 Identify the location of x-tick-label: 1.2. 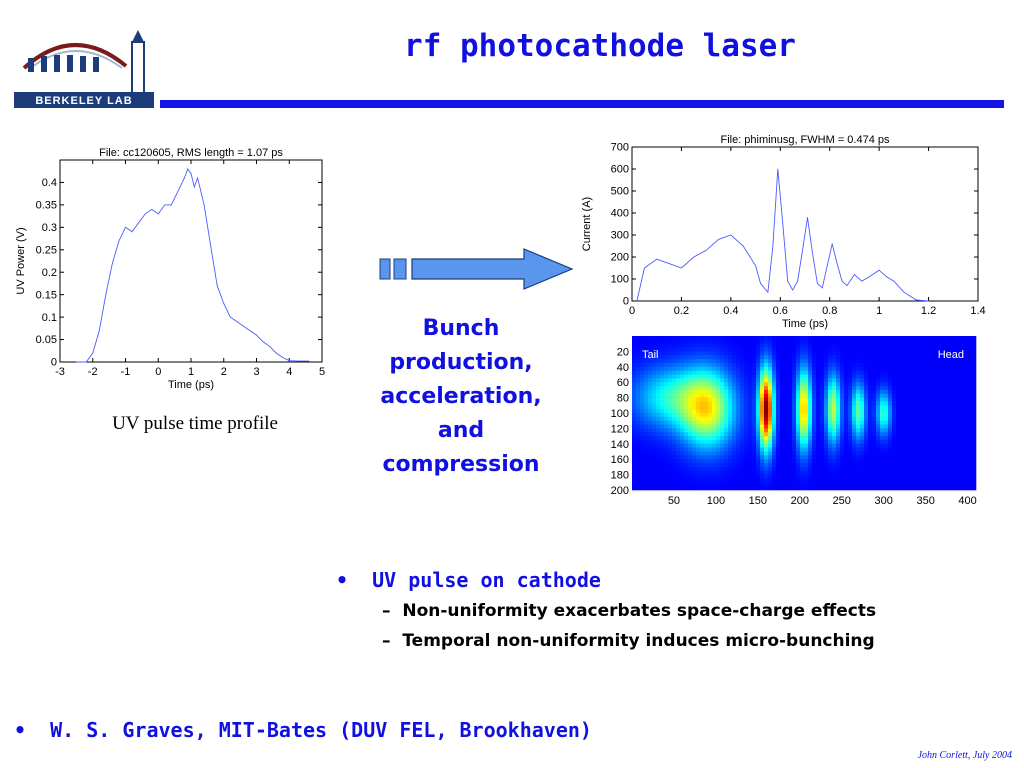
(928, 311).